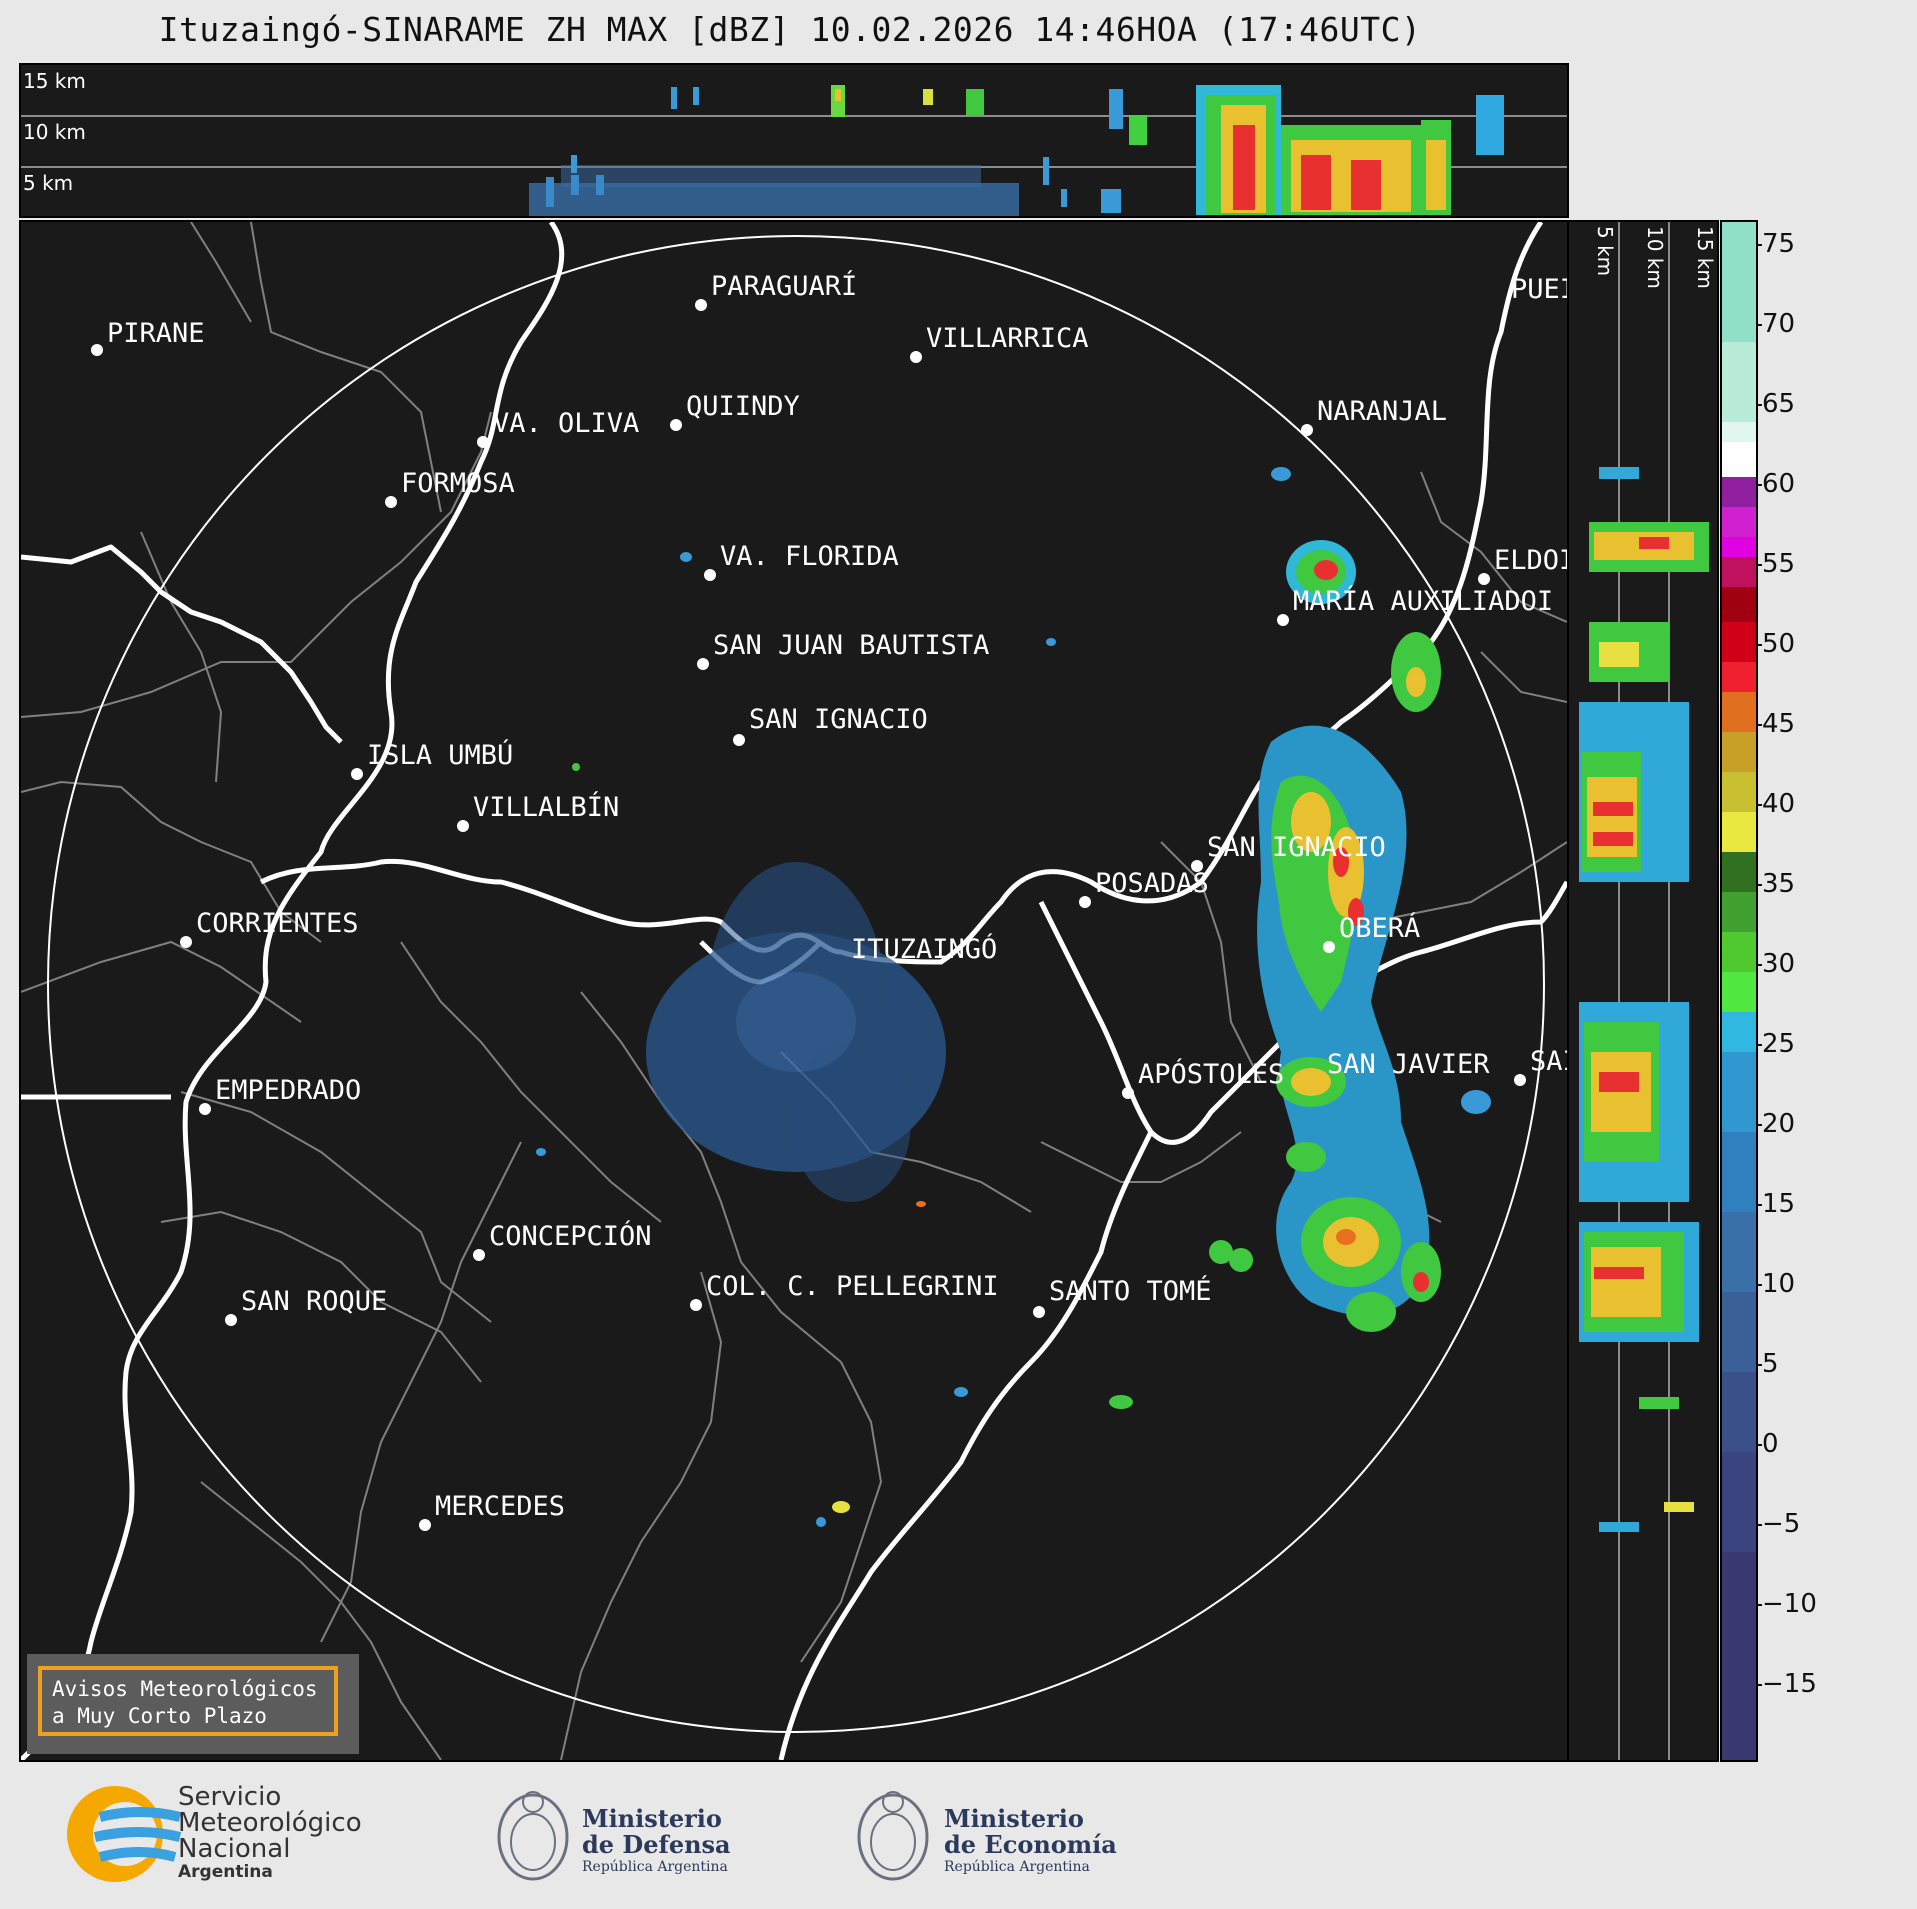  Describe the element at coordinates (1007, 338) in the screenshot. I see `city-label-villarrica: VILLARRICA` at that location.